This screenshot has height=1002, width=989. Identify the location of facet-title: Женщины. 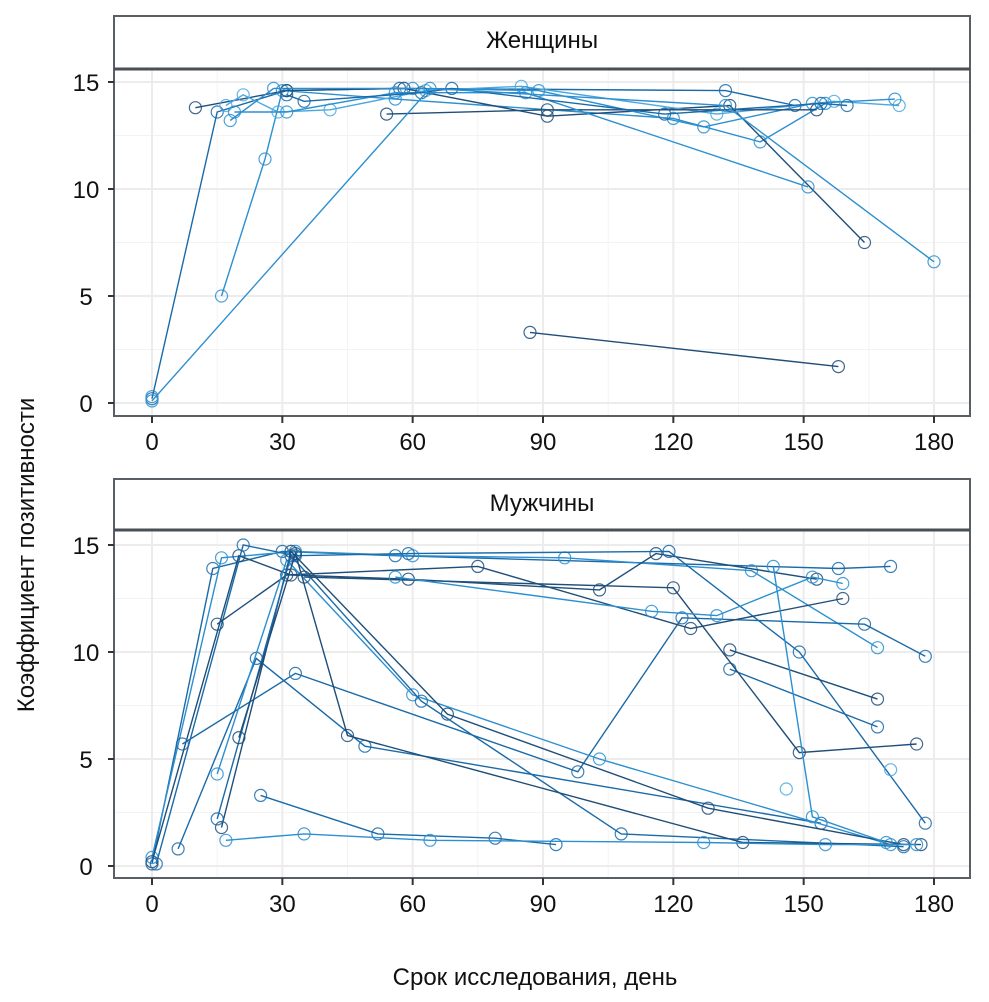
(542, 40).